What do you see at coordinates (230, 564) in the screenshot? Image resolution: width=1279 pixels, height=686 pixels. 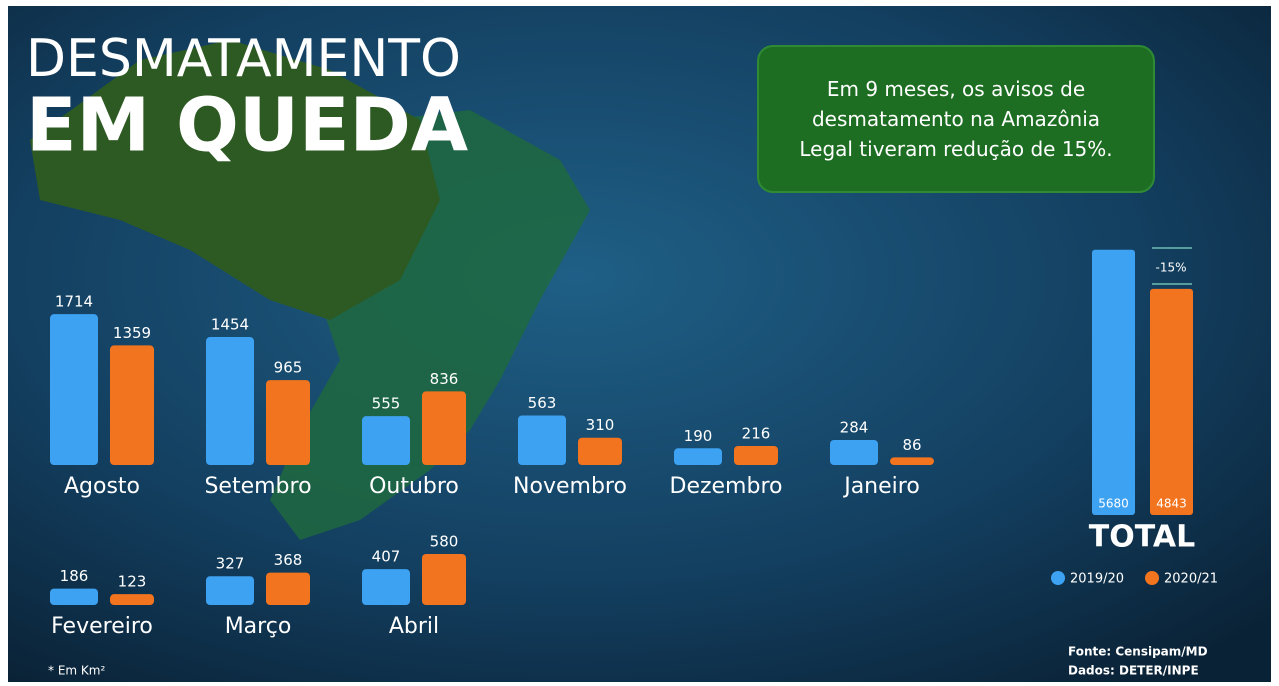 I see `value-label: 327` at bounding box center [230, 564].